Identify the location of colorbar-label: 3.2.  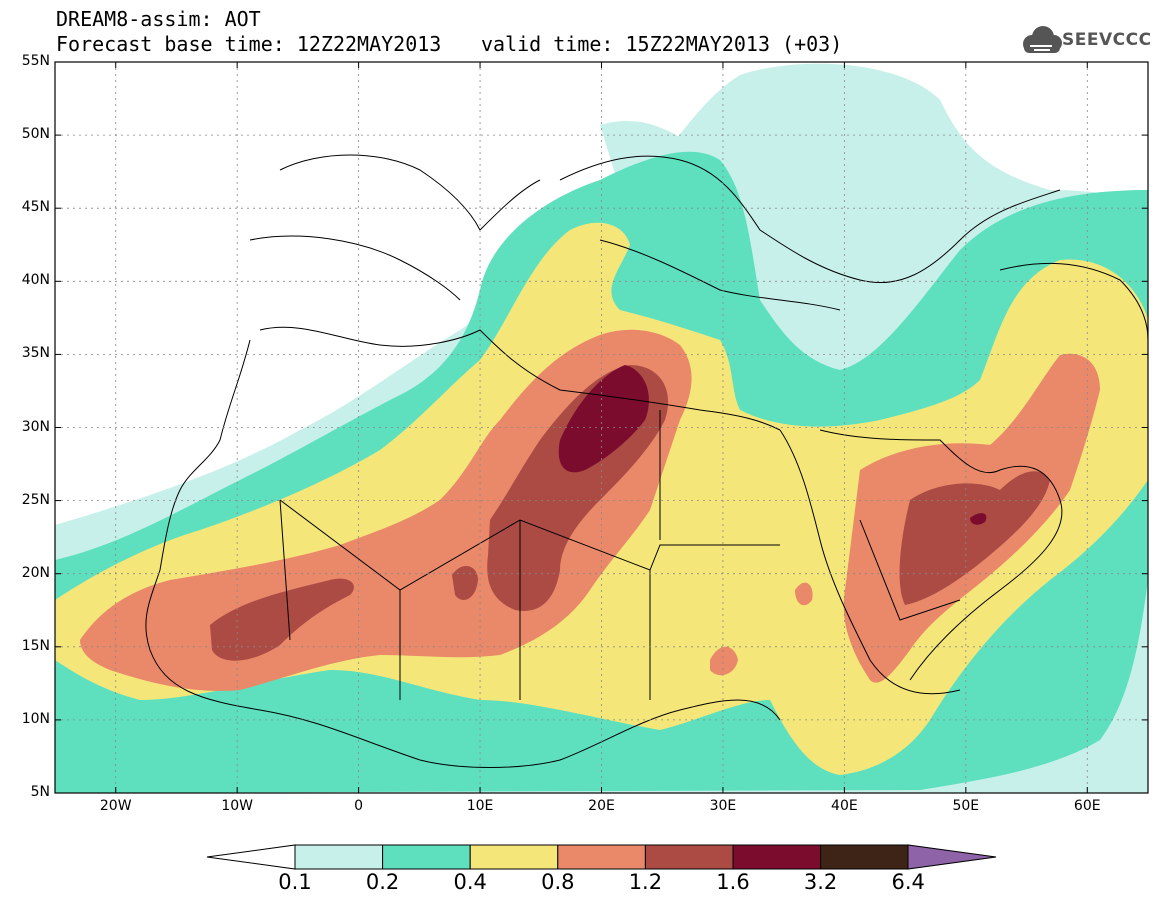
(820, 882).